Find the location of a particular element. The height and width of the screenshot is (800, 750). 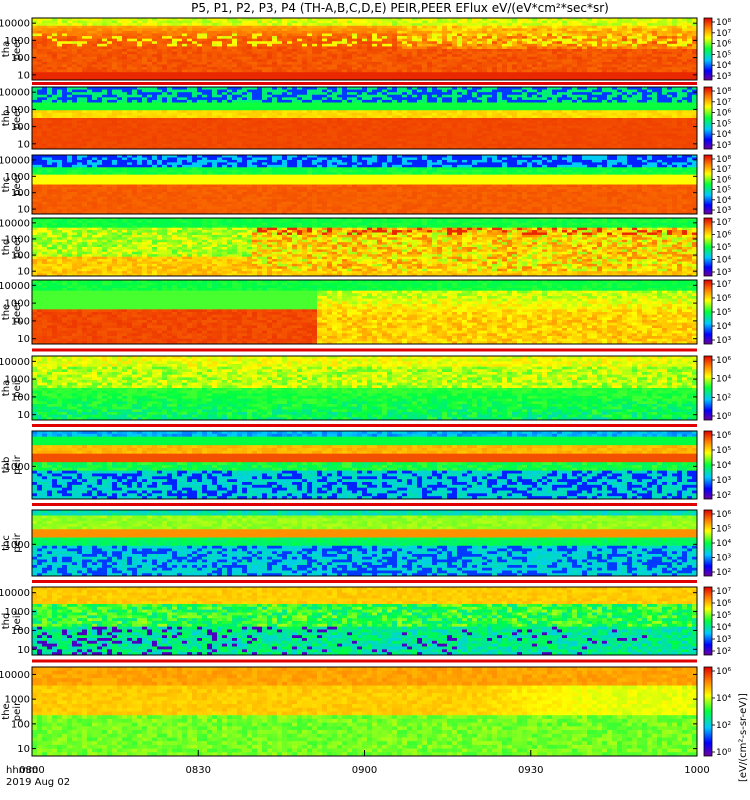

colorbar-thd-peer: 10⁷ 10⁶ 10⁵ 10⁴ 10³ is located at coordinates (717, 248).